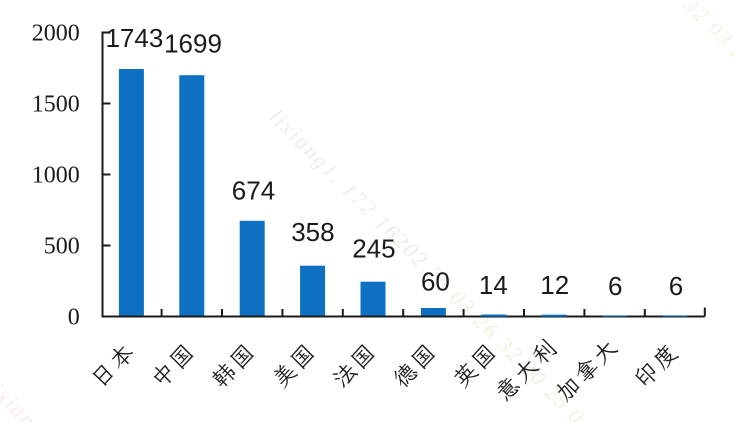 The height and width of the screenshot is (422, 734). What do you see at coordinates (493, 285) in the screenshot?
I see `svg-text: 14` at bounding box center [493, 285].